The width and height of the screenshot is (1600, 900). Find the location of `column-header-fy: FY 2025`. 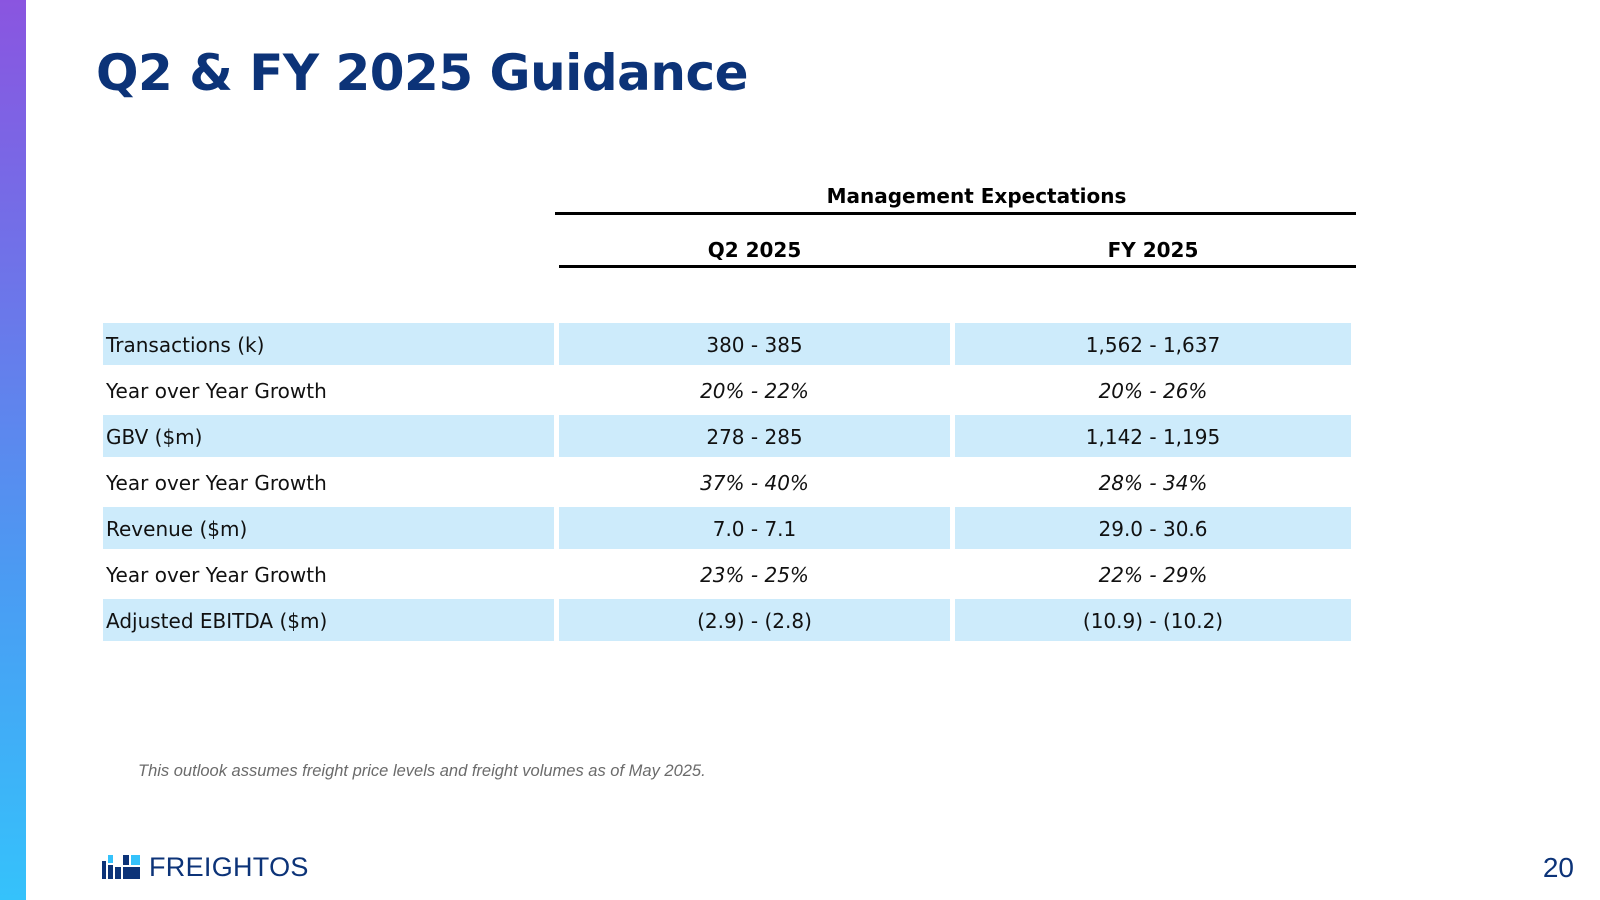

column-header-fy: FY 2025 is located at coordinates (1153, 250).